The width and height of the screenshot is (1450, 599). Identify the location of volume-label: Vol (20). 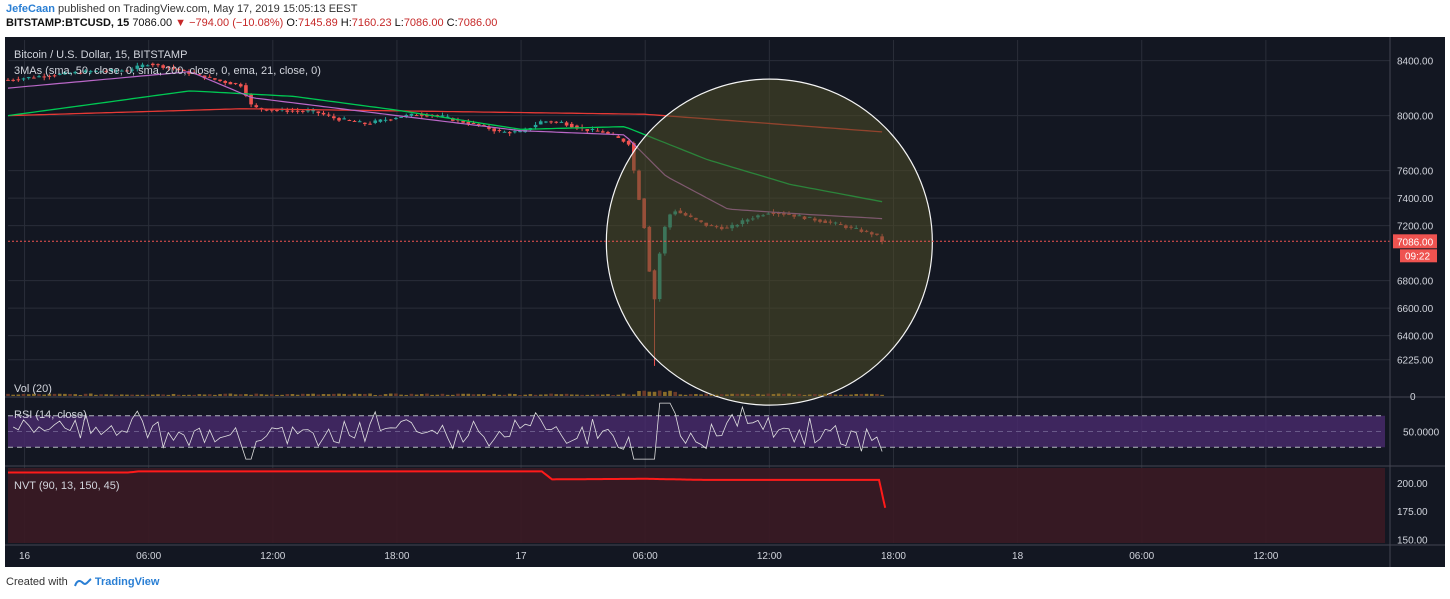
(33, 389).